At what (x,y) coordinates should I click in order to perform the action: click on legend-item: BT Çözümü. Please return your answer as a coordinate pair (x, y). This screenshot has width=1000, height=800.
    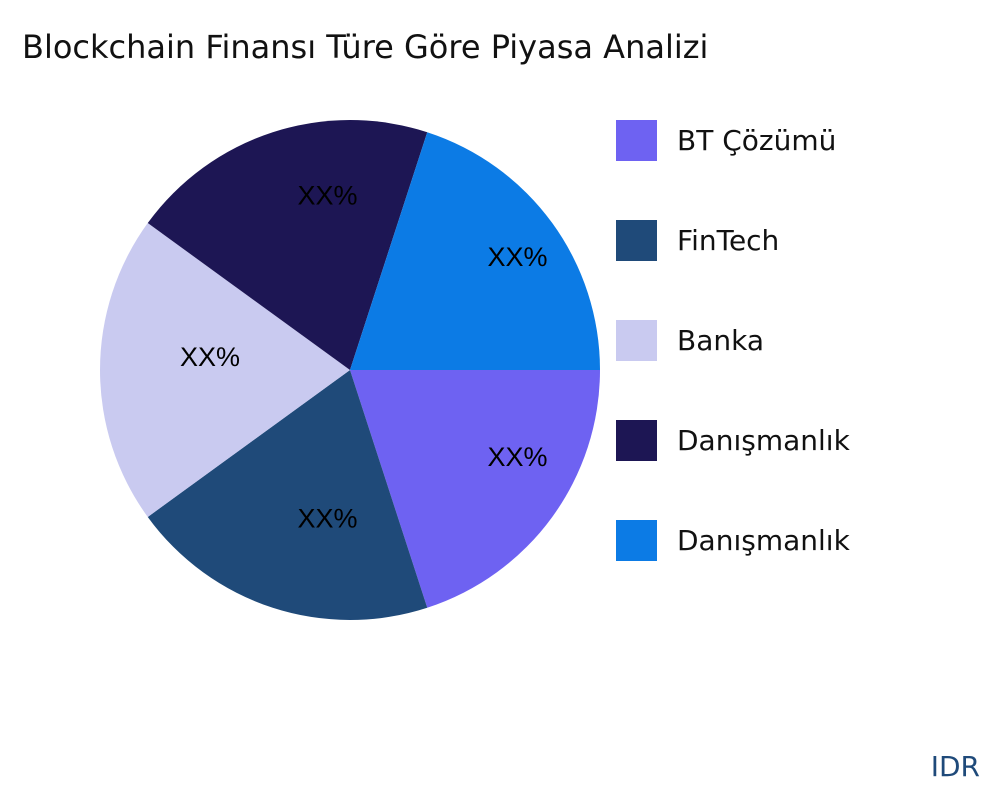
    Looking at the image, I should click on (726, 140).